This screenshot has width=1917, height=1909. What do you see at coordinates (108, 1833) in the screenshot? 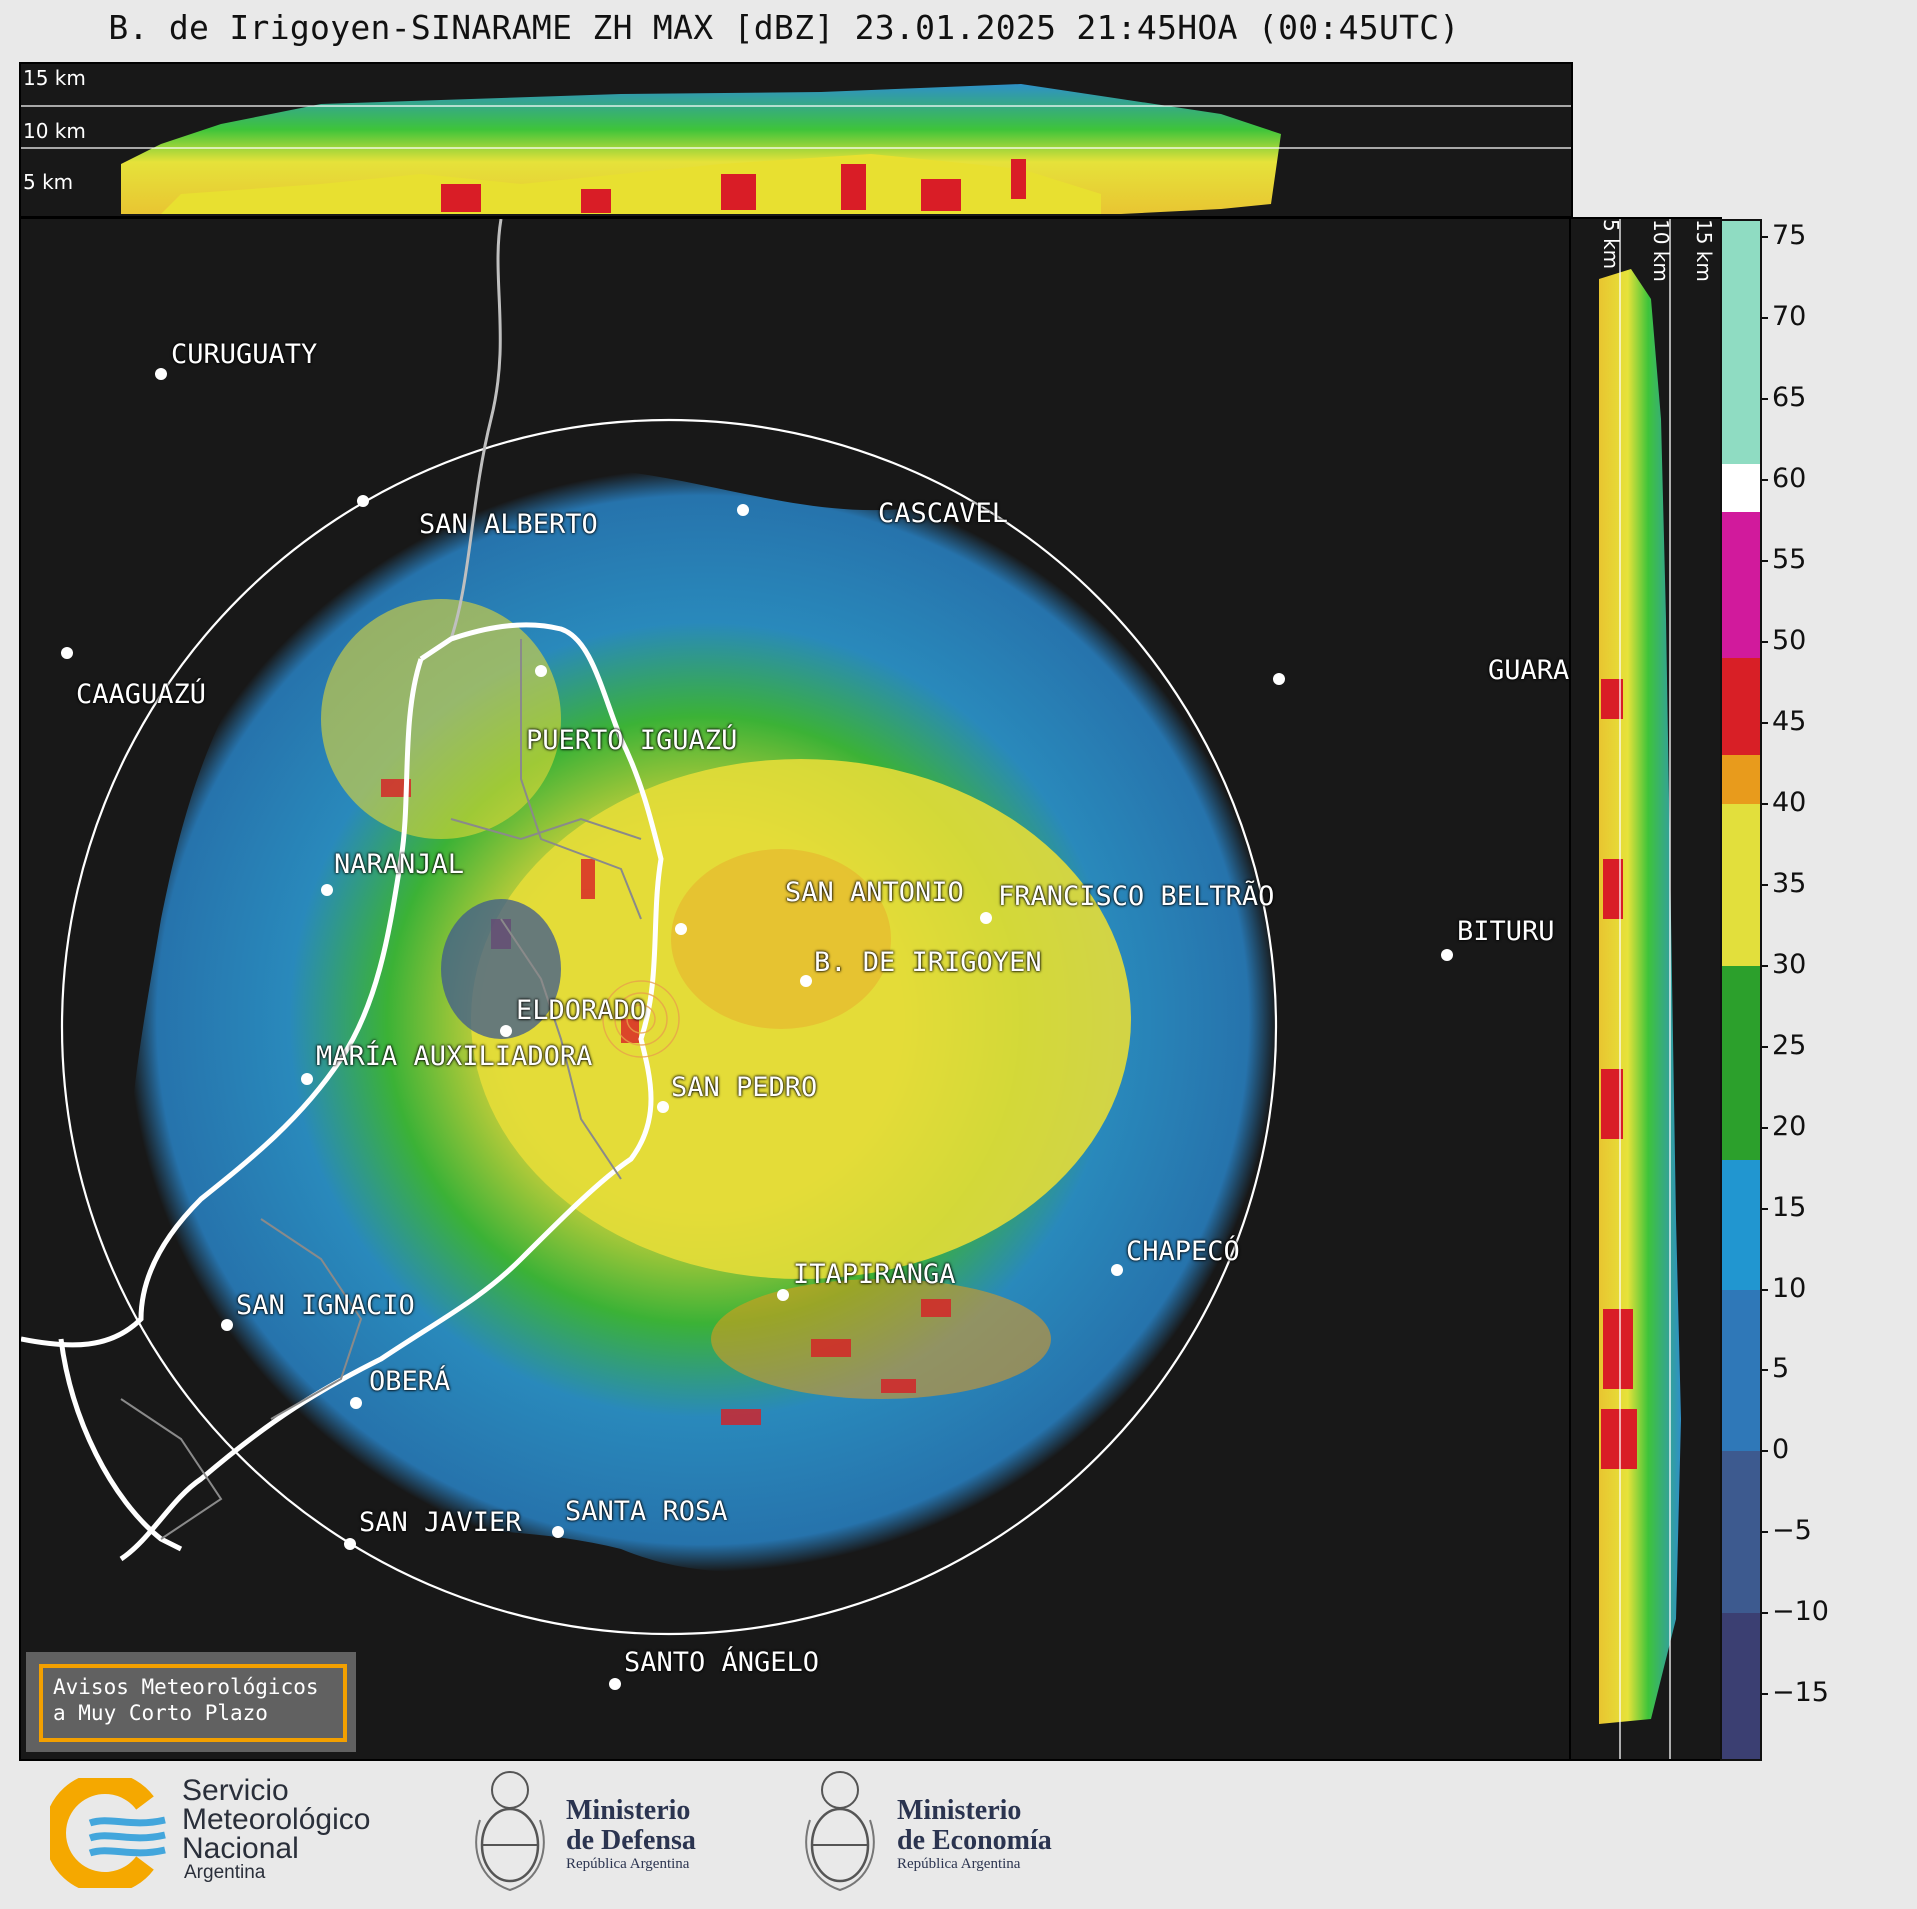
I see `smn-logo-icon` at bounding box center [108, 1833].